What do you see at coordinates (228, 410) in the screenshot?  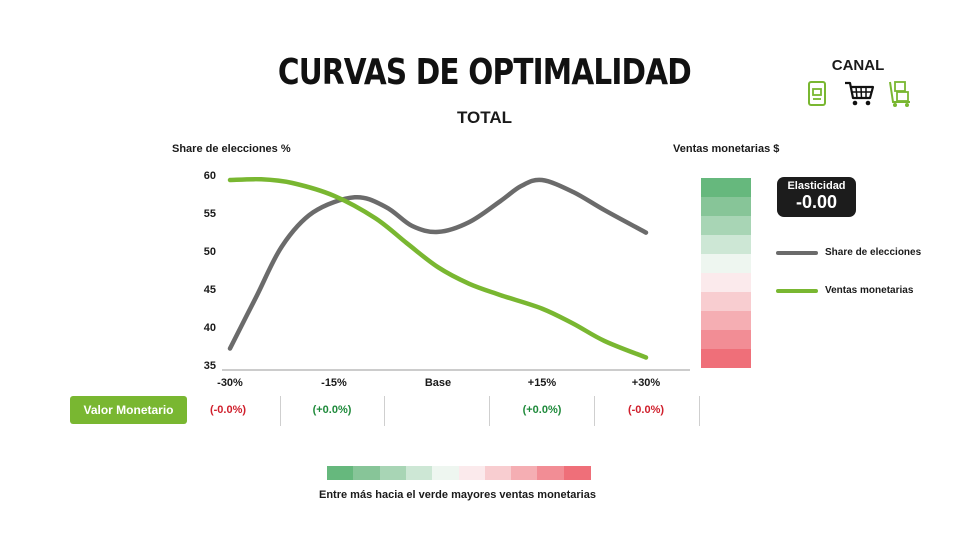 I see `valor-cell-minus30: (-0.0%)` at bounding box center [228, 410].